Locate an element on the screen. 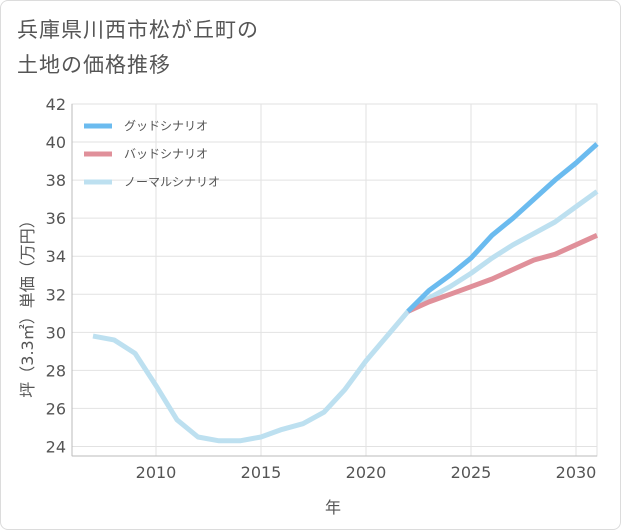 Image resolution: width=621 pixels, height=530 pixels. y-tick-label: 34 is located at coordinates (56, 256).